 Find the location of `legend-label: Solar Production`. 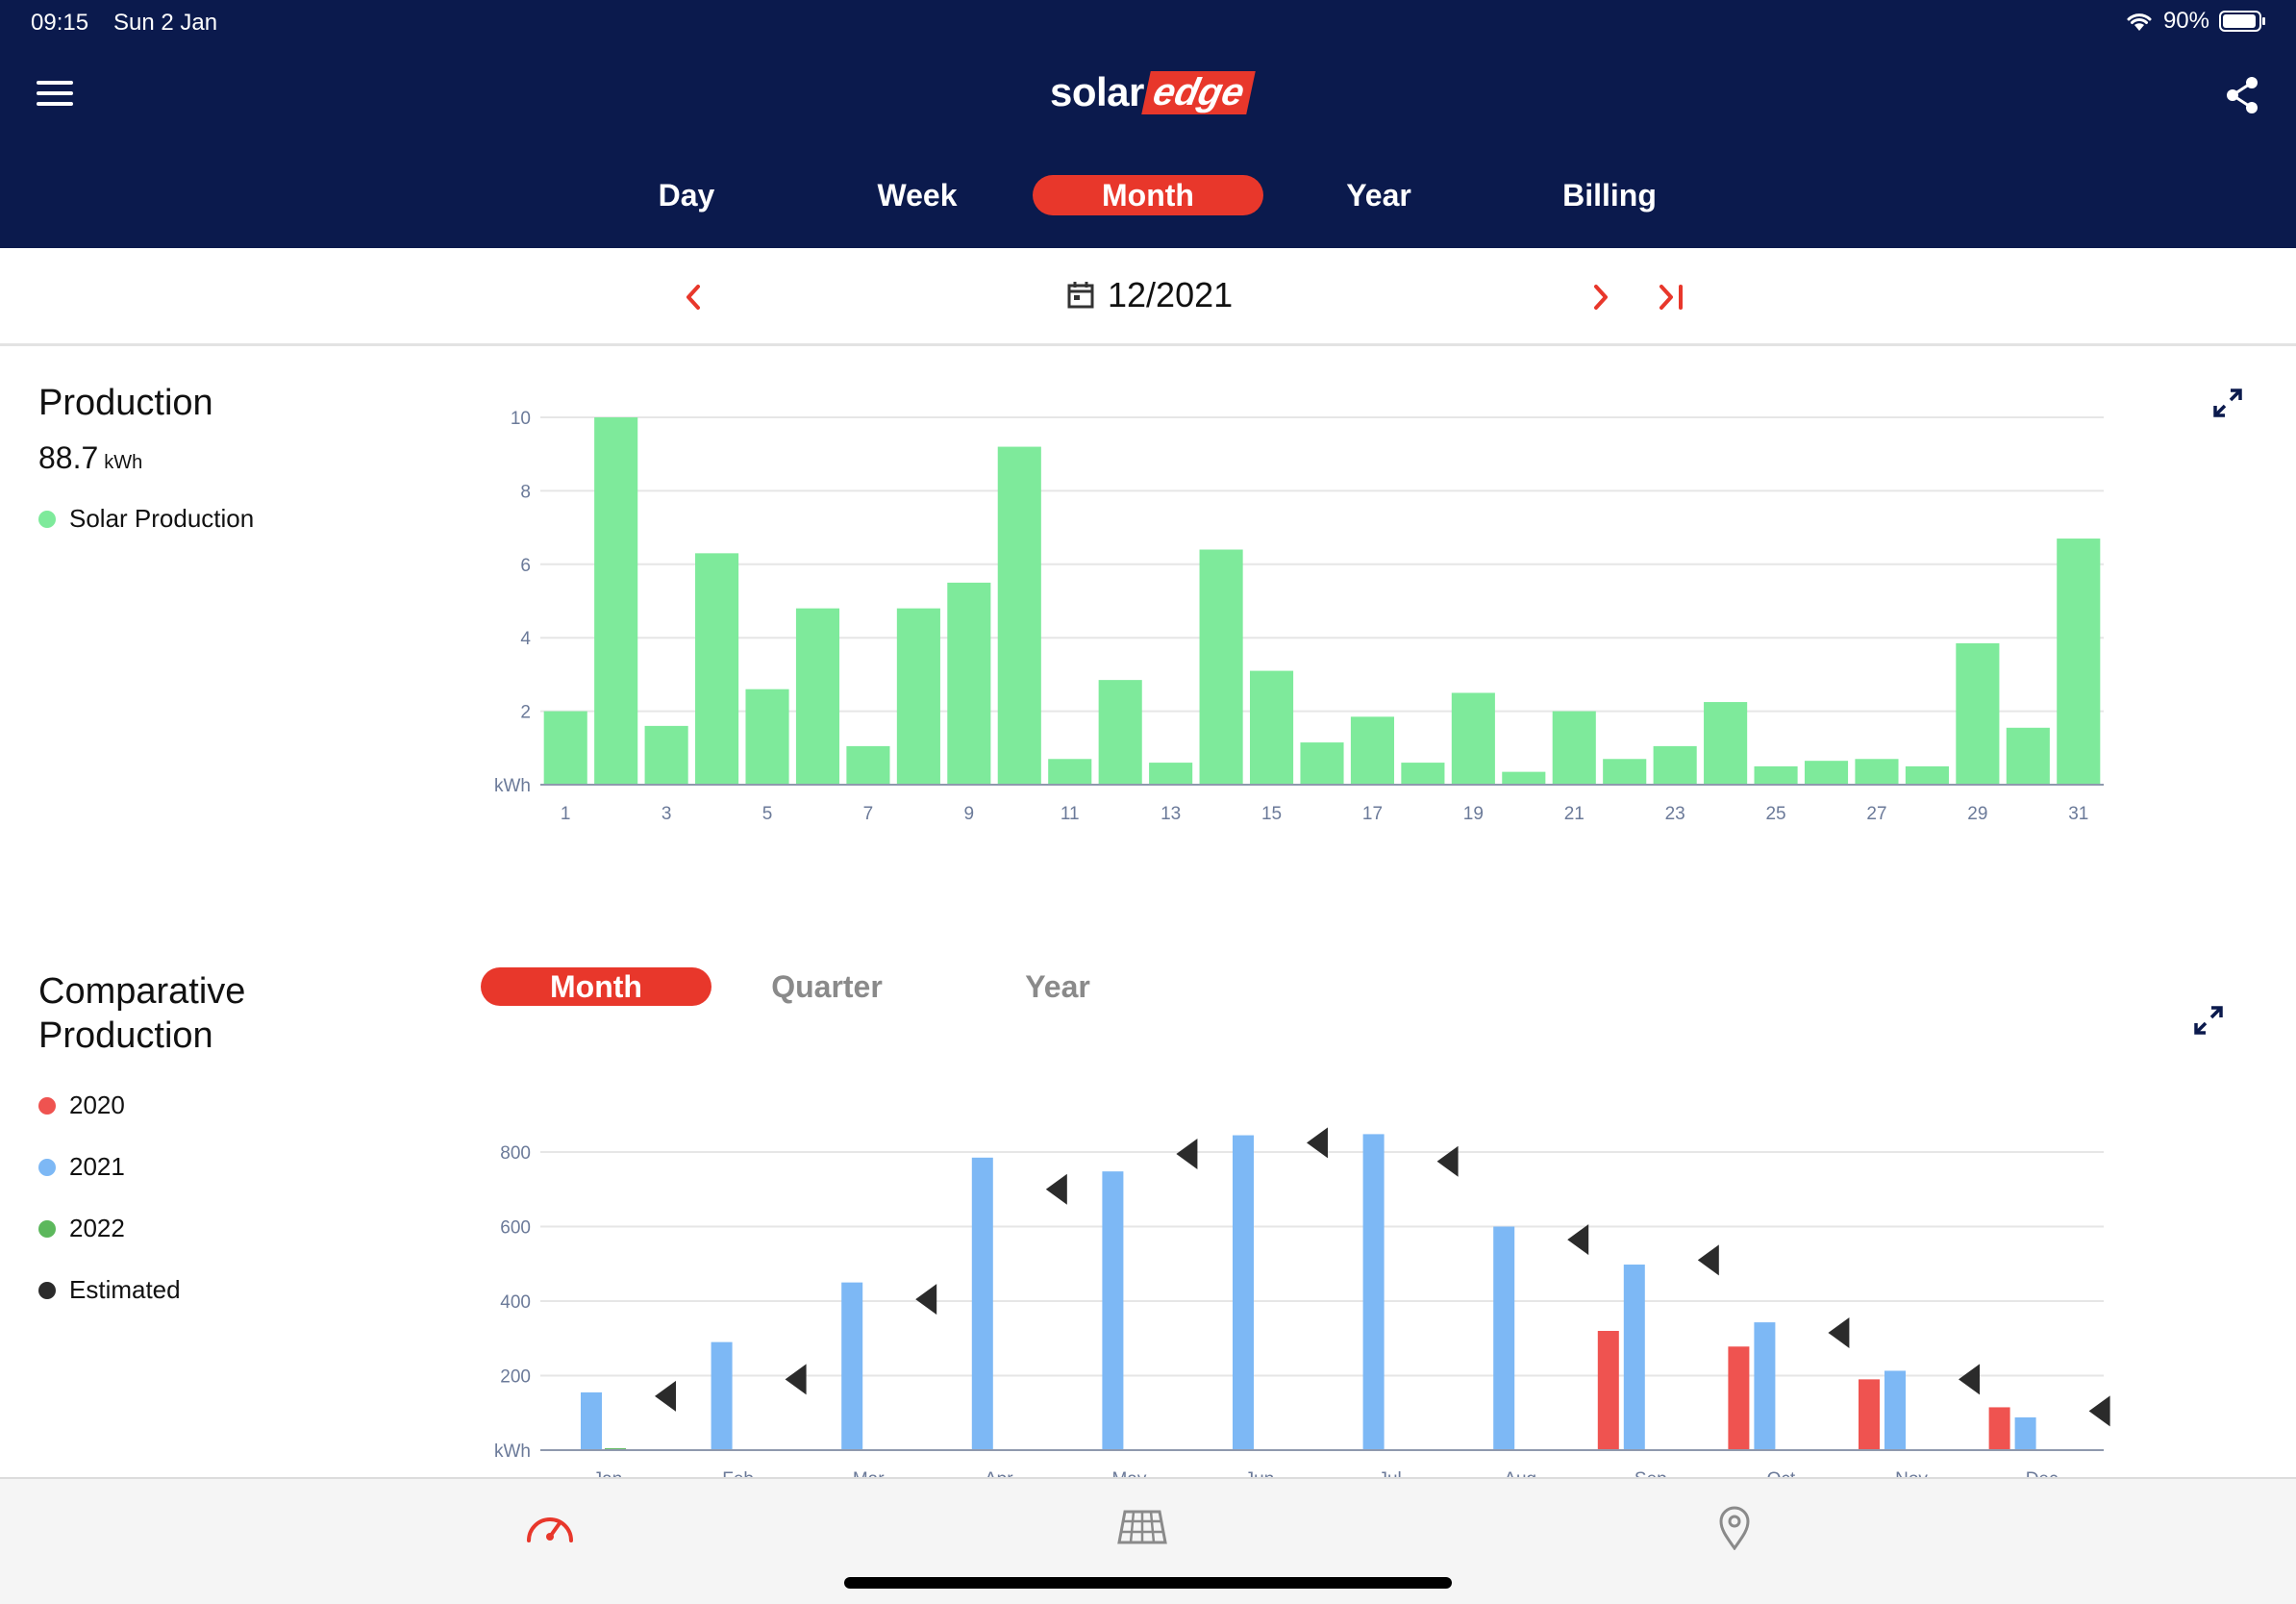

legend-label: Solar Production is located at coordinates (162, 518).